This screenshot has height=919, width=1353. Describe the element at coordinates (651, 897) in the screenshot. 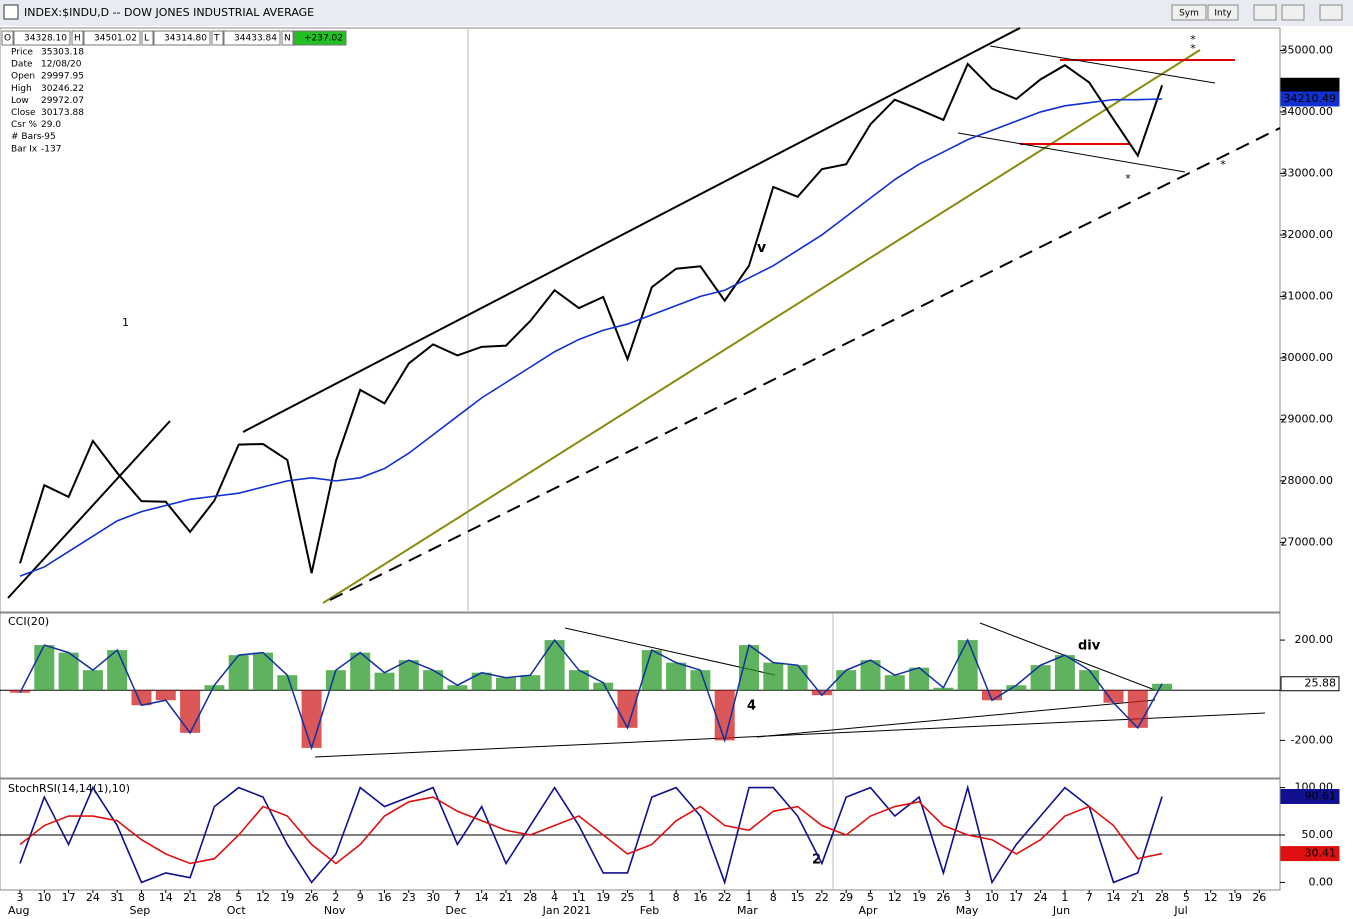

I see `x-tick-label: 1` at that location.